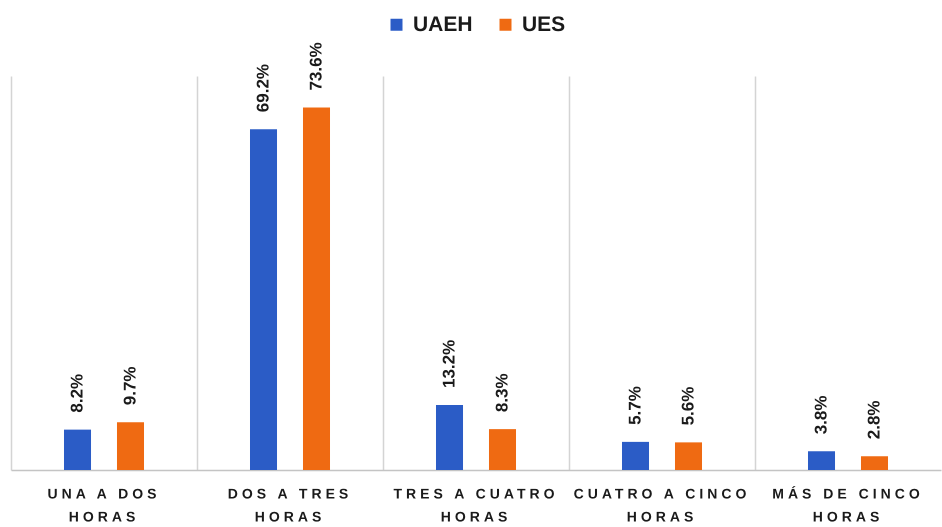 This screenshot has height=527, width=942. Describe the element at coordinates (290, 505) in the screenshot. I see `x-tick-label: DOS A TRES HORAS` at that location.